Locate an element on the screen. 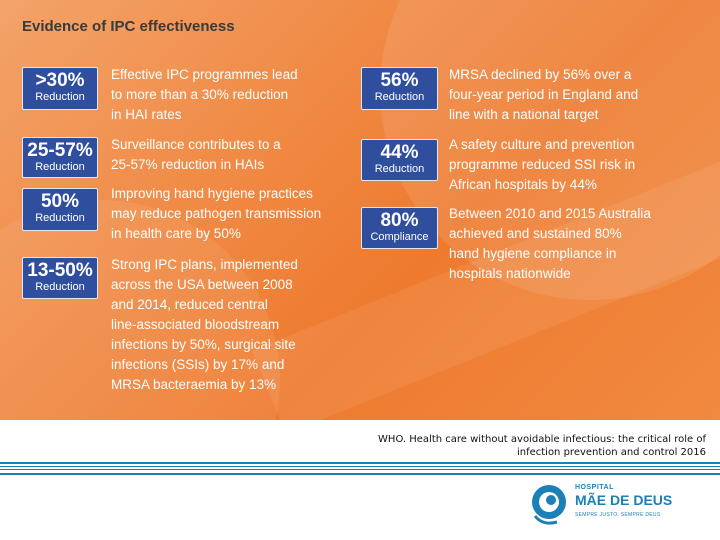 Image resolution: width=720 pixels, height=540 pixels. text-line: Effective IPC programmes lead is located at coordinates (204, 74).